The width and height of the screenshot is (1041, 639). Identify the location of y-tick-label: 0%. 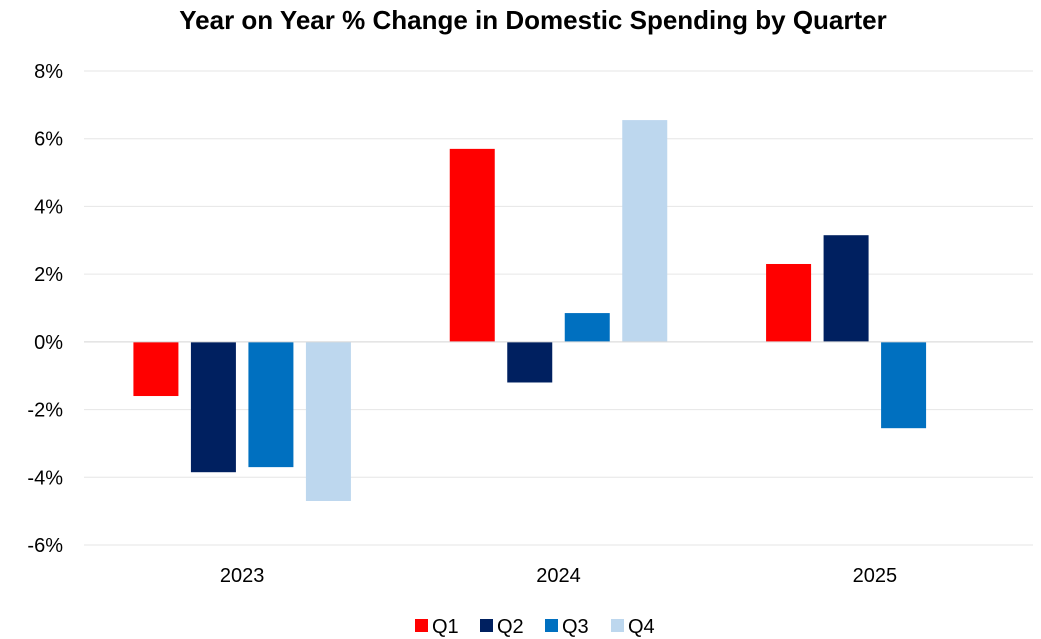
(48, 343).